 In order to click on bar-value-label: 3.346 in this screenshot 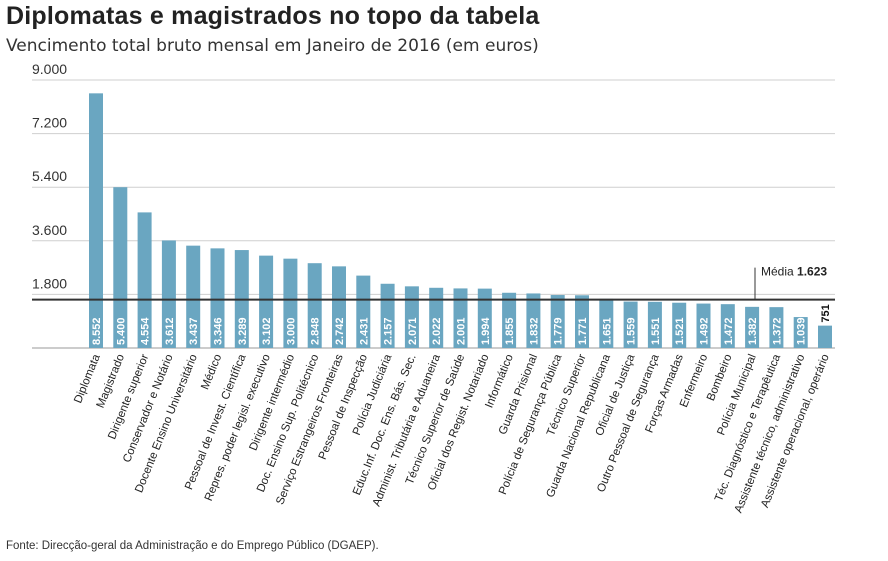, I will do `click(219, 331)`.